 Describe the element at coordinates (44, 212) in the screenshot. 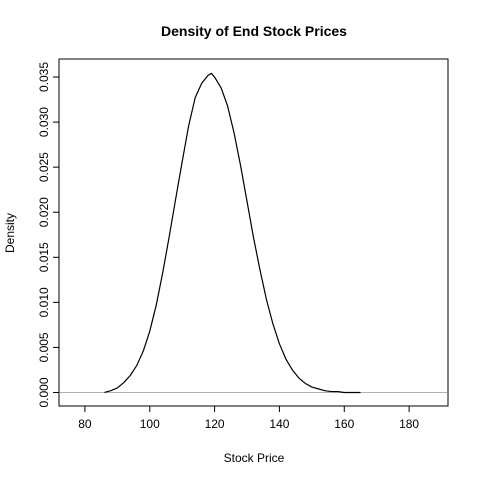

I see `y-tick-label: 0.020` at that location.